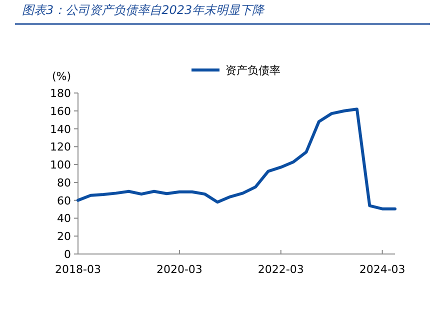 This screenshot has width=444, height=336. Describe the element at coordinates (64, 219) in the screenshot. I see `y-tick-label: 40` at that location.